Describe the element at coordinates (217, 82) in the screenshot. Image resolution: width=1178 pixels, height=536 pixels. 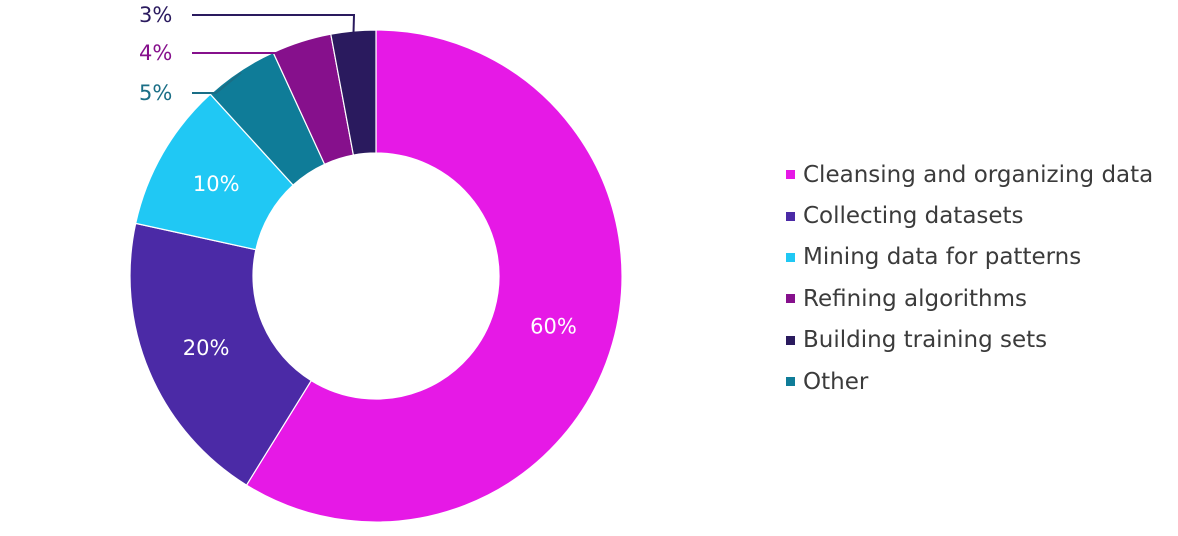
I see `leader-line-other` at that location.